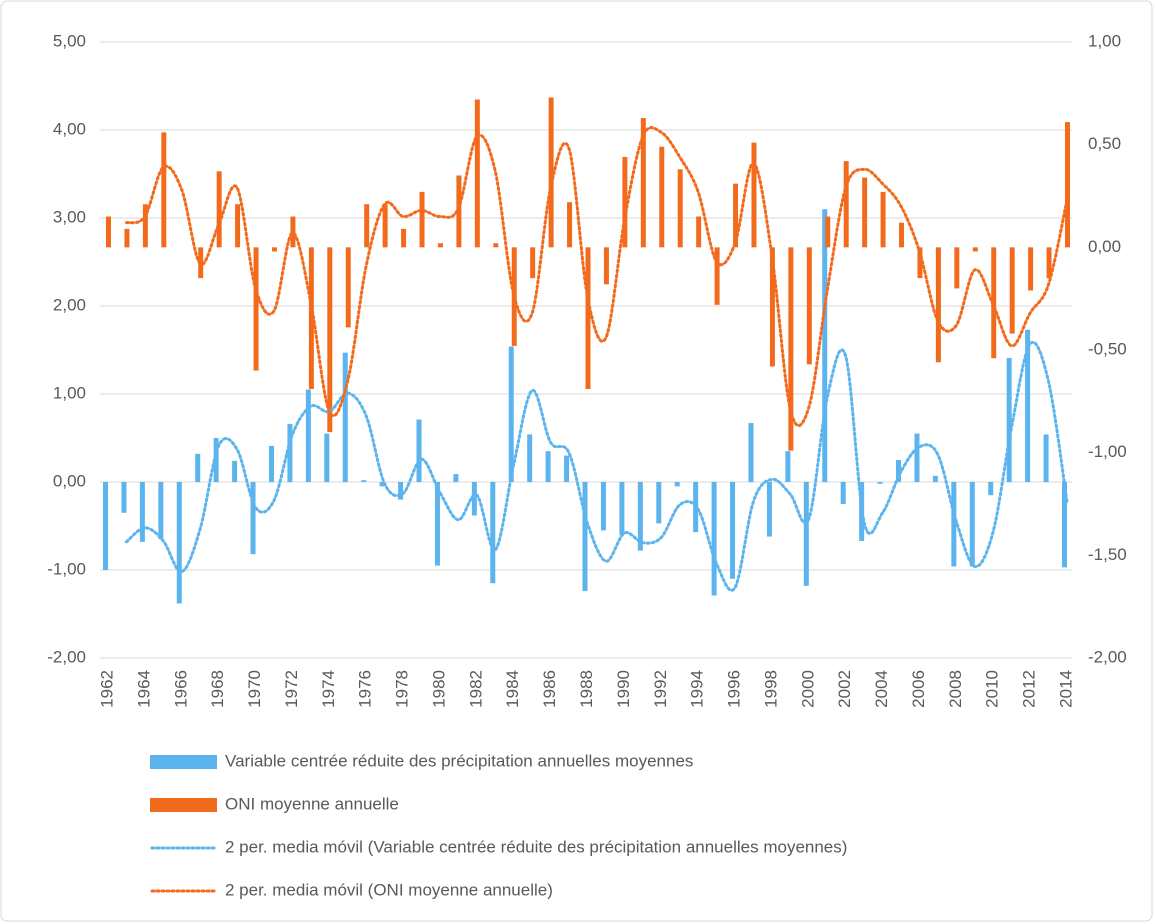 This screenshot has width=1155, height=924. What do you see at coordinates (254, 689) in the screenshot?
I see `x-tick-label: 1970` at bounding box center [254, 689].